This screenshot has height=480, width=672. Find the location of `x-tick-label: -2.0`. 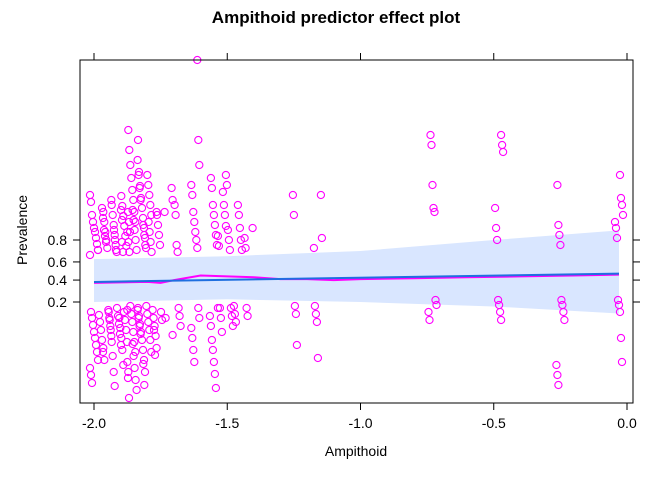

x-tick-label: -2.0 is located at coordinates (94, 423).